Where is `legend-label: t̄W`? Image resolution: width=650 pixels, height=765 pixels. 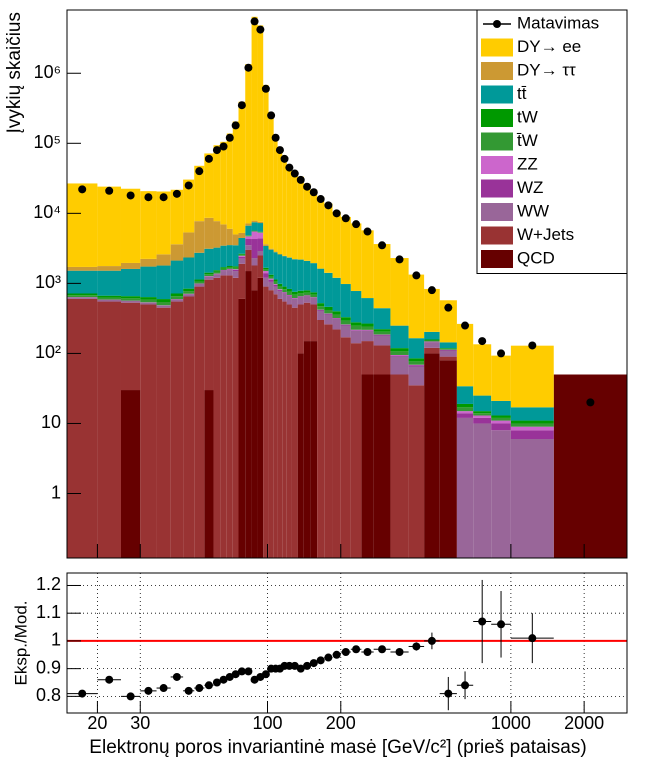 legend-label: t̄W is located at coordinates (527, 140).